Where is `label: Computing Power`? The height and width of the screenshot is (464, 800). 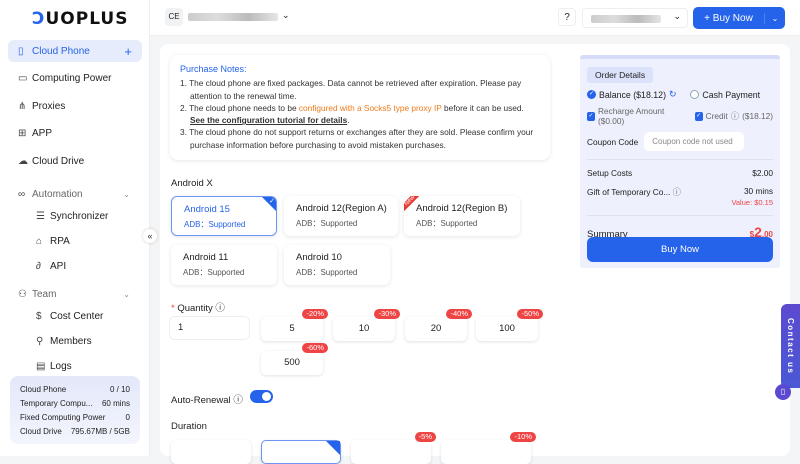 label: Computing Power is located at coordinates (72, 78).